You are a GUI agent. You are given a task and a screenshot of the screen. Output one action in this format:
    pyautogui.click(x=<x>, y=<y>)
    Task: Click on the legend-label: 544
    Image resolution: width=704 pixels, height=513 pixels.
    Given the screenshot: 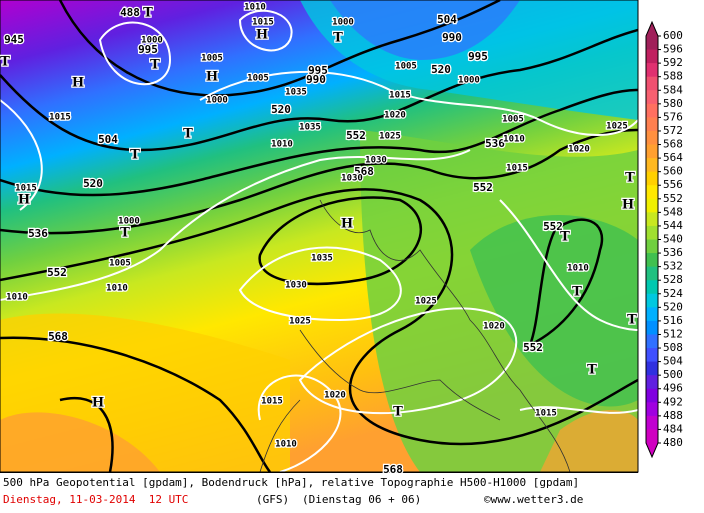 What is the action you would take?
    pyautogui.click(x=673, y=225)
    